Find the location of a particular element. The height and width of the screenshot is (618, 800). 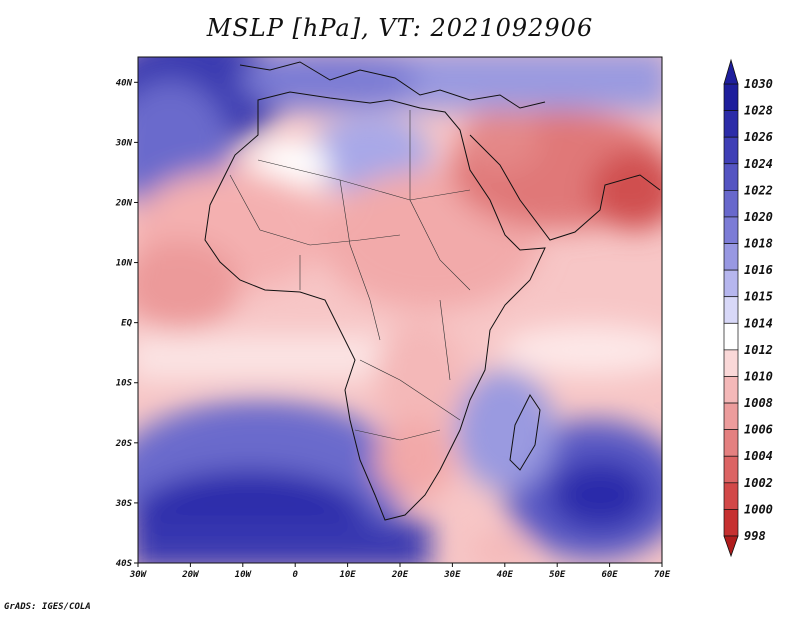

lat-tick-label: 30S is located at coordinates (124, 504).